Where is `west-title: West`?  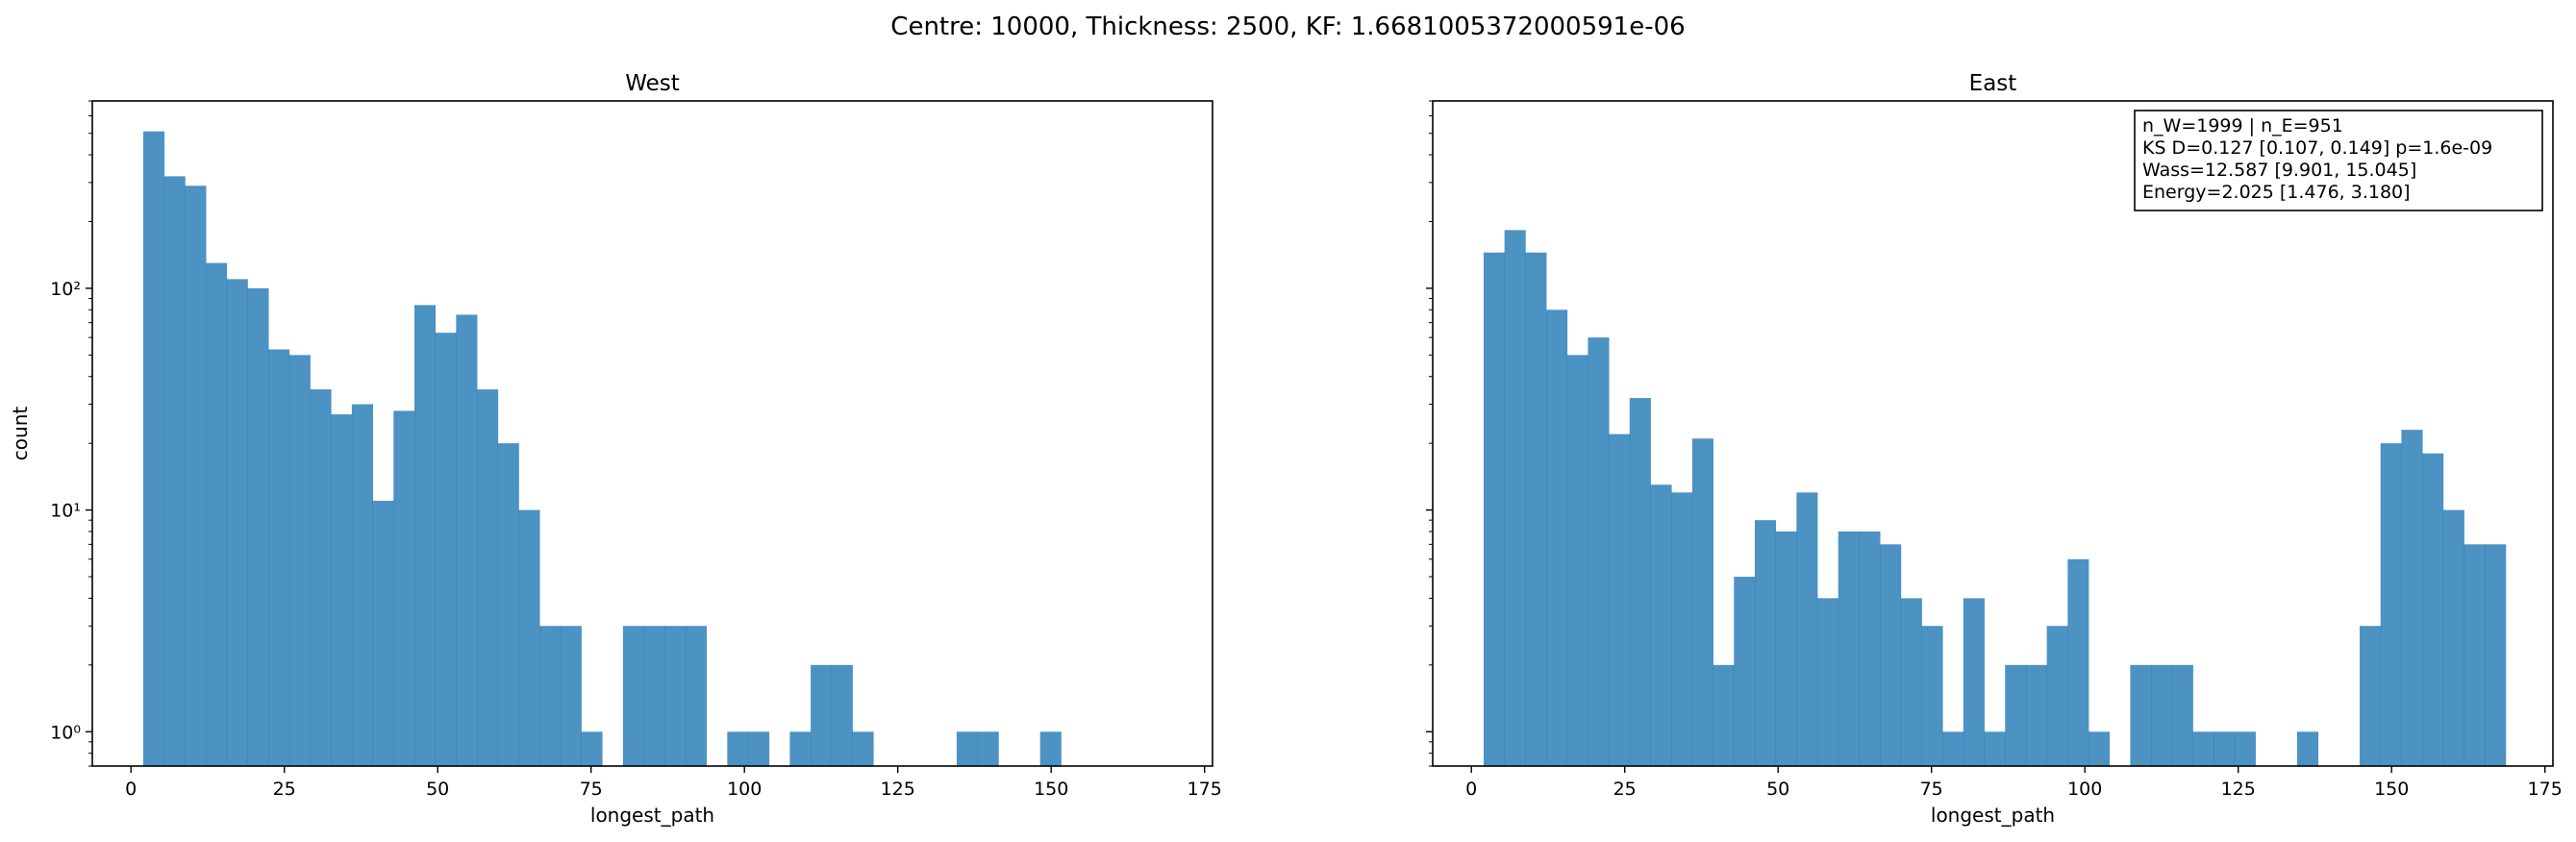 west-title: West is located at coordinates (652, 83).